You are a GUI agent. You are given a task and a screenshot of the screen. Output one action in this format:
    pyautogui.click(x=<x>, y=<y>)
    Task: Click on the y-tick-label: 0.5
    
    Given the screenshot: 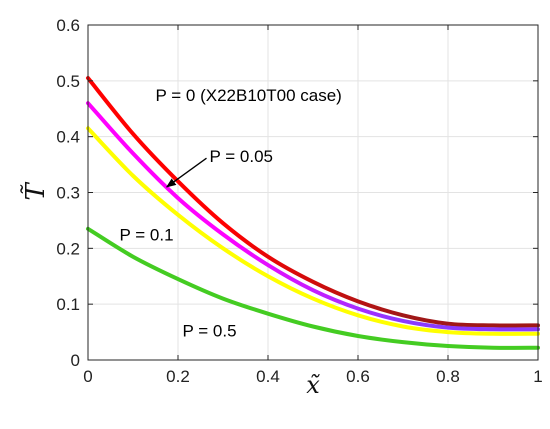 What is the action you would take?
    pyautogui.click(x=68, y=81)
    